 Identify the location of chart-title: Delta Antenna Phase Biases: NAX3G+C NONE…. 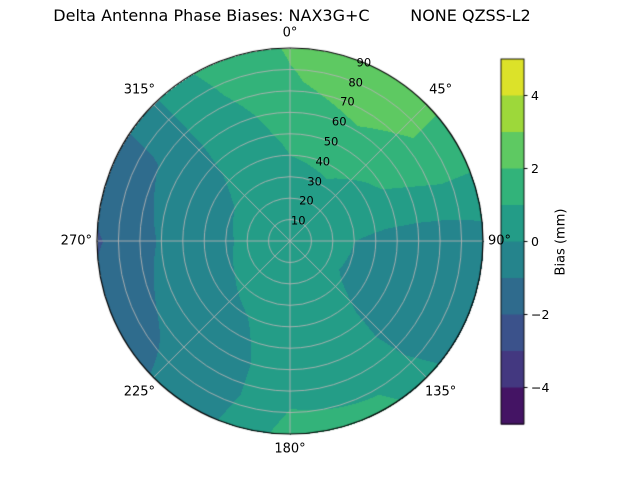
(292, 15).